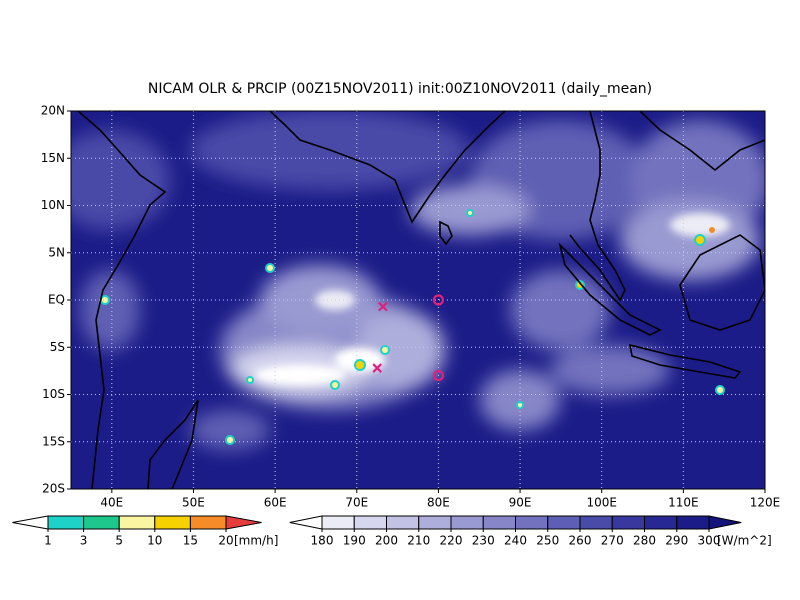  I want to click on x-tick-label: 40E, so click(111, 503).